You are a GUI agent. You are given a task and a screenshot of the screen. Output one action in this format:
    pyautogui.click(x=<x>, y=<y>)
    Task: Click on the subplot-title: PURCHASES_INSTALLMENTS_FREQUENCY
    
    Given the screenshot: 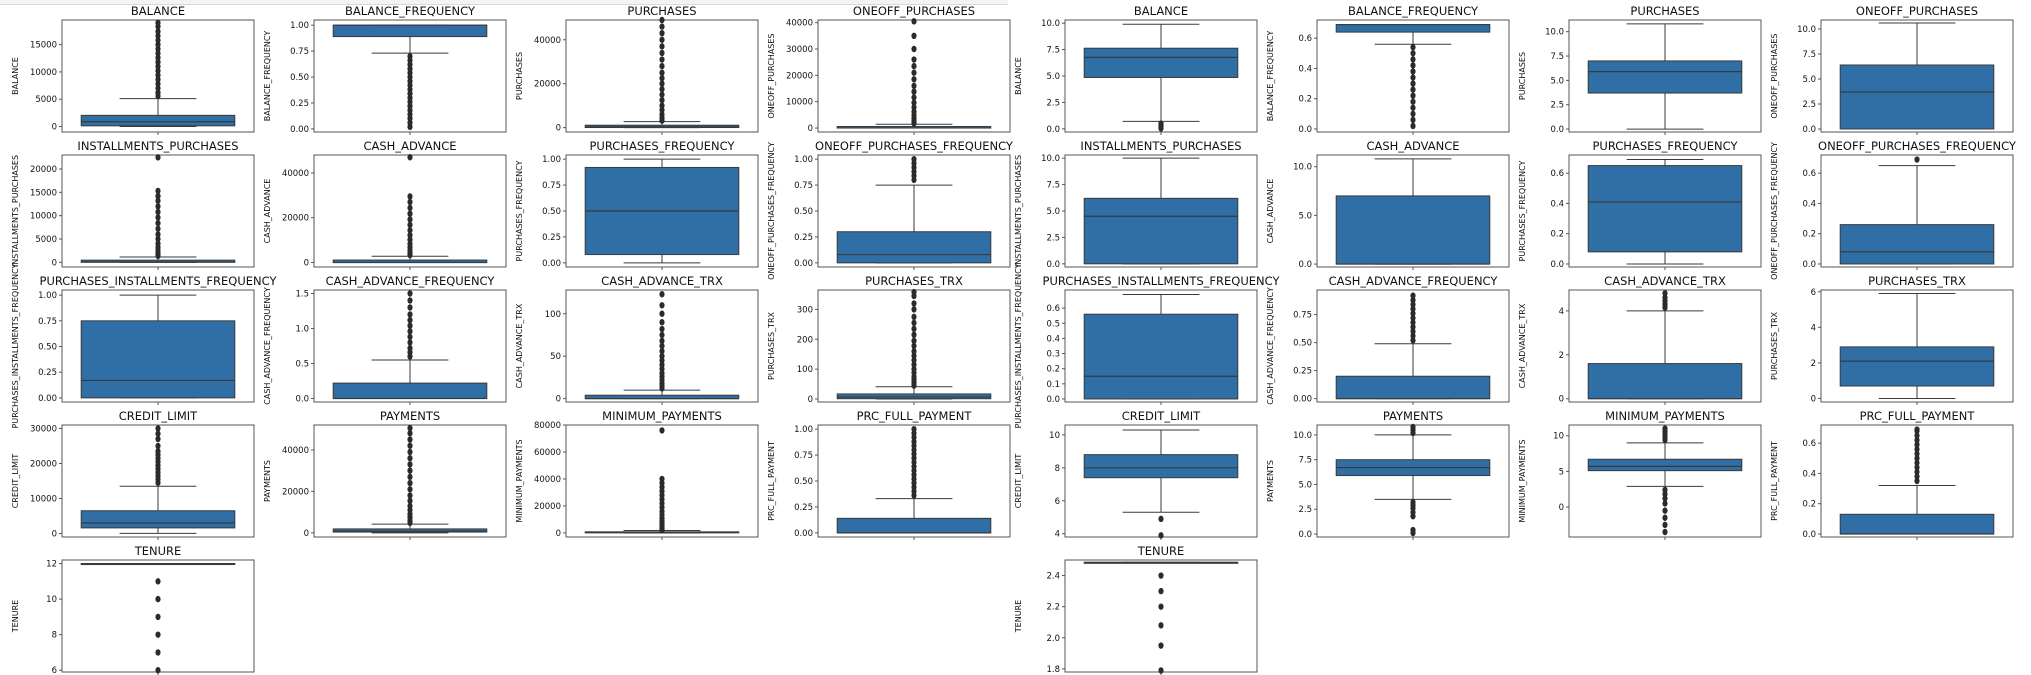 What is the action you would take?
    pyautogui.click(x=159, y=281)
    